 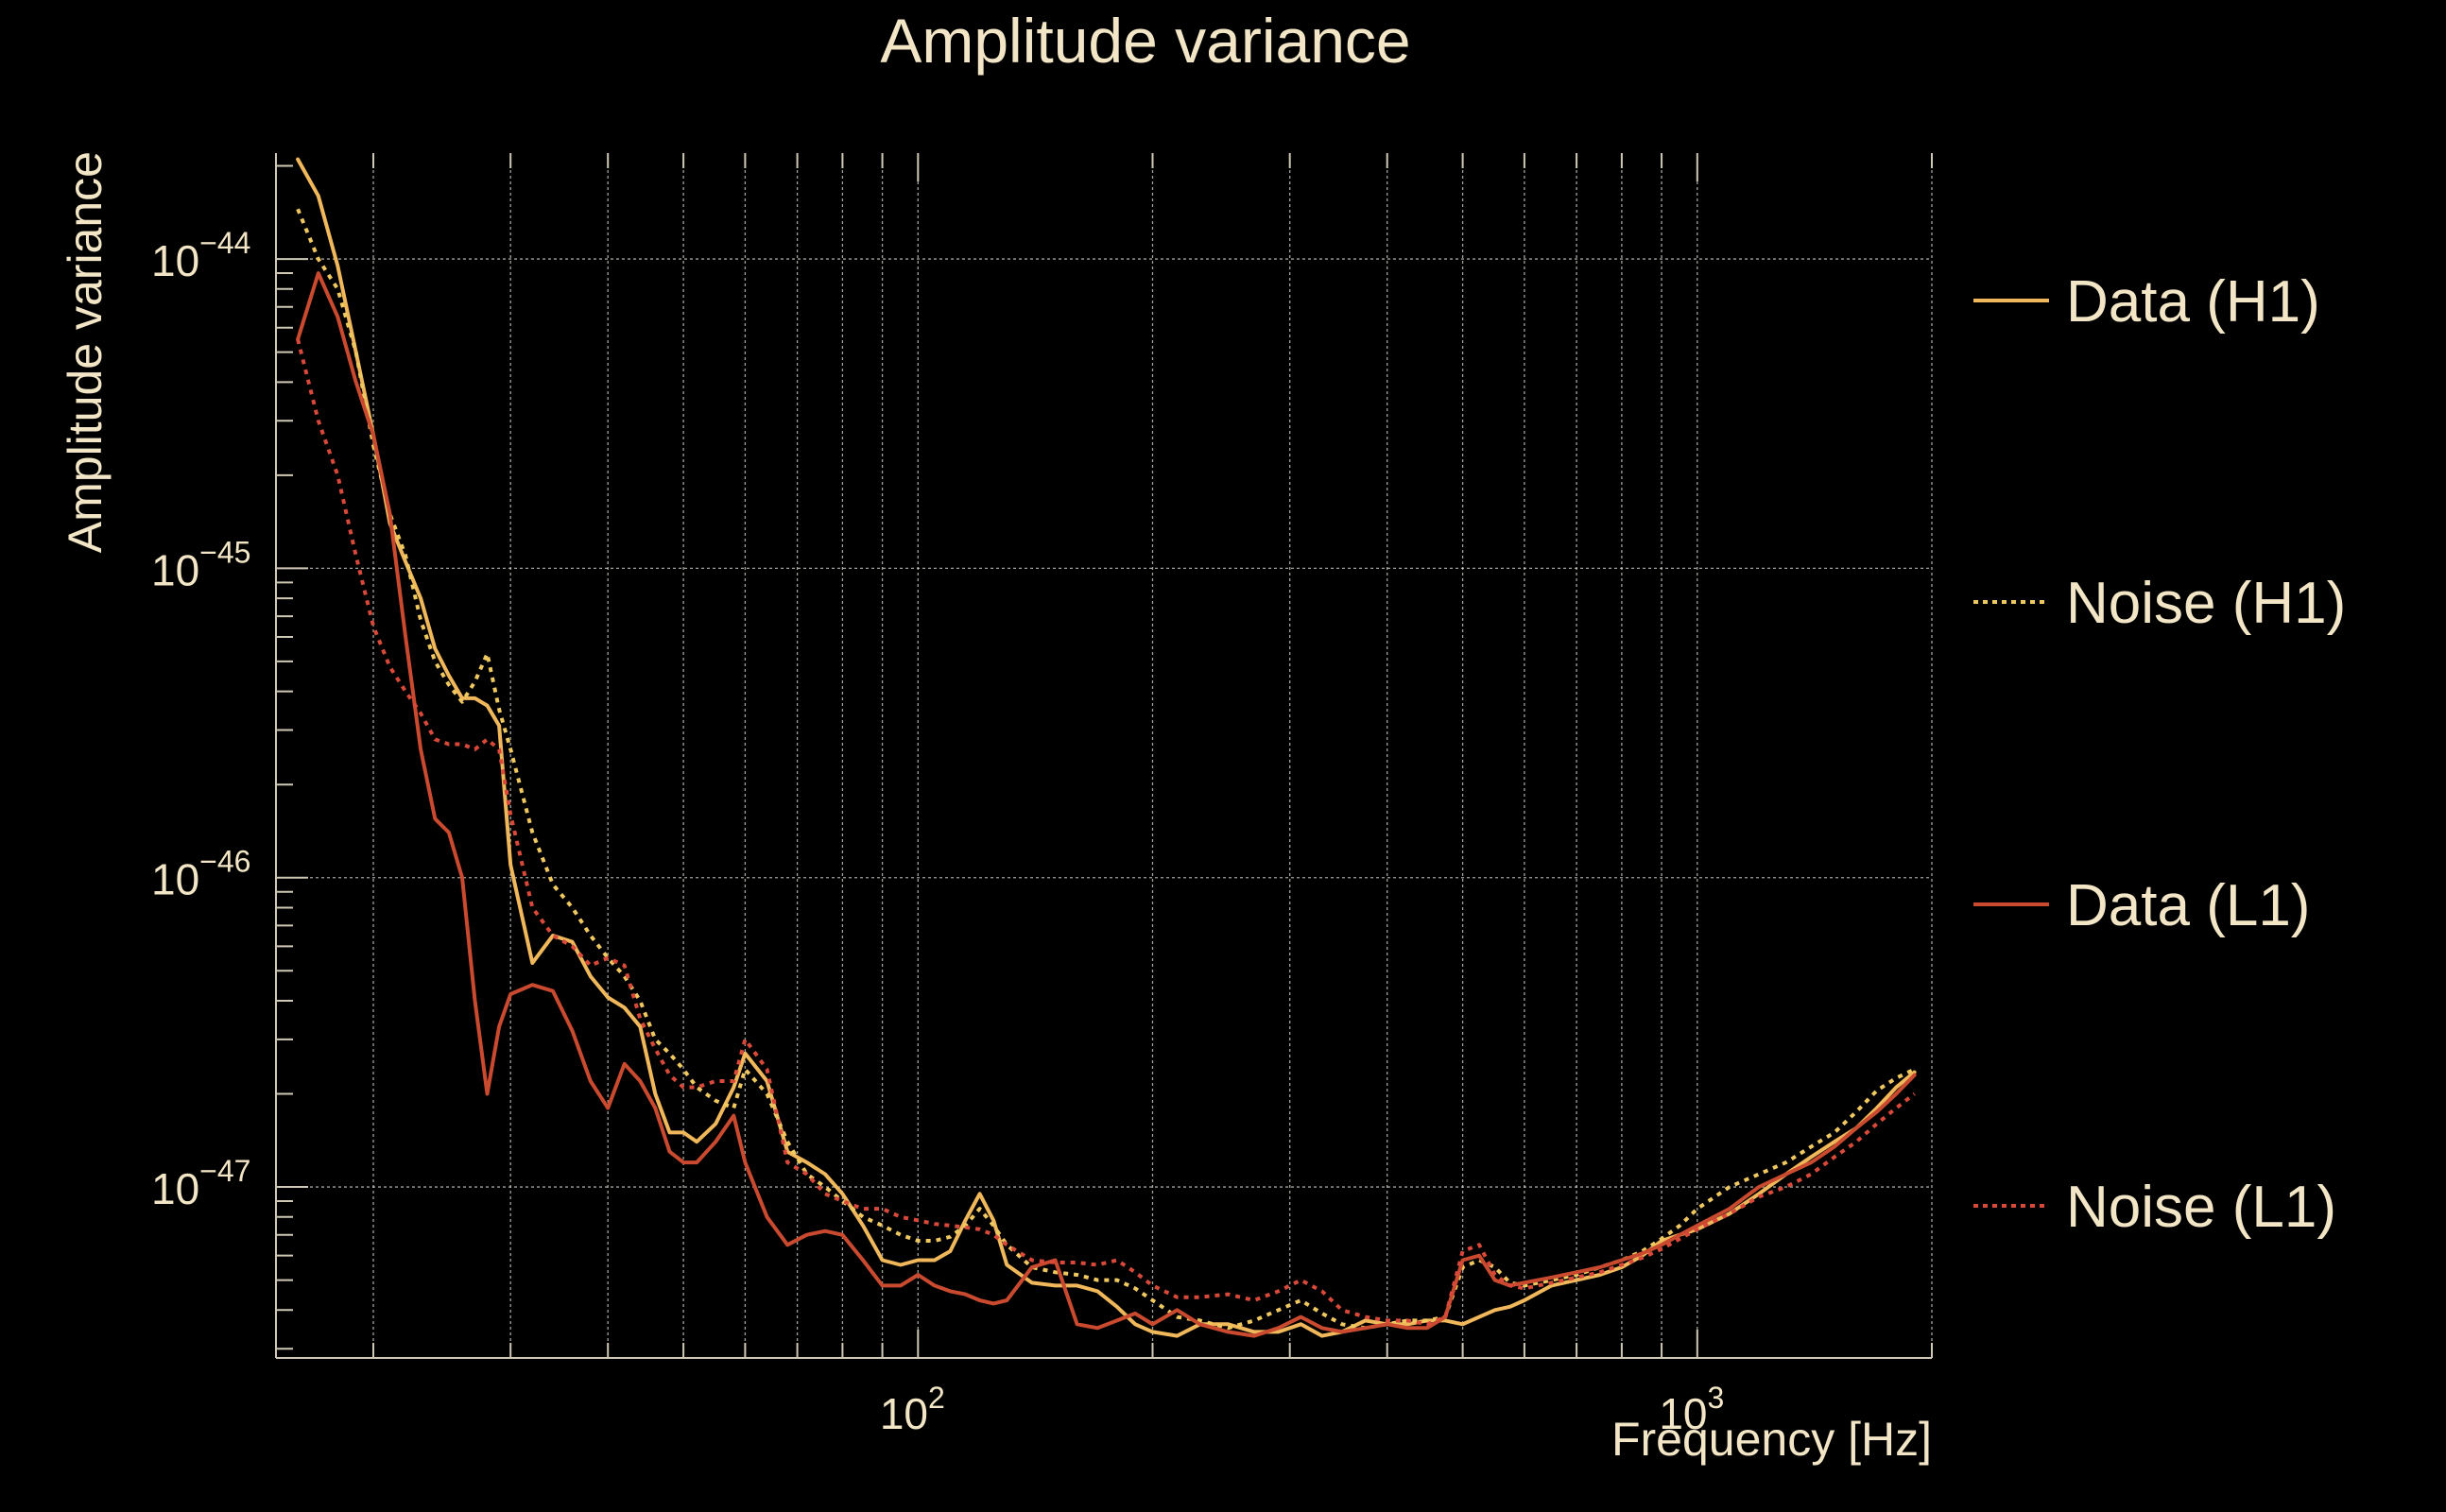 What do you see at coordinates (2159, 754) in the screenshot?
I see `legend: Data (H1) Noise (H1) Data (L1) Noise (L1)` at bounding box center [2159, 754].